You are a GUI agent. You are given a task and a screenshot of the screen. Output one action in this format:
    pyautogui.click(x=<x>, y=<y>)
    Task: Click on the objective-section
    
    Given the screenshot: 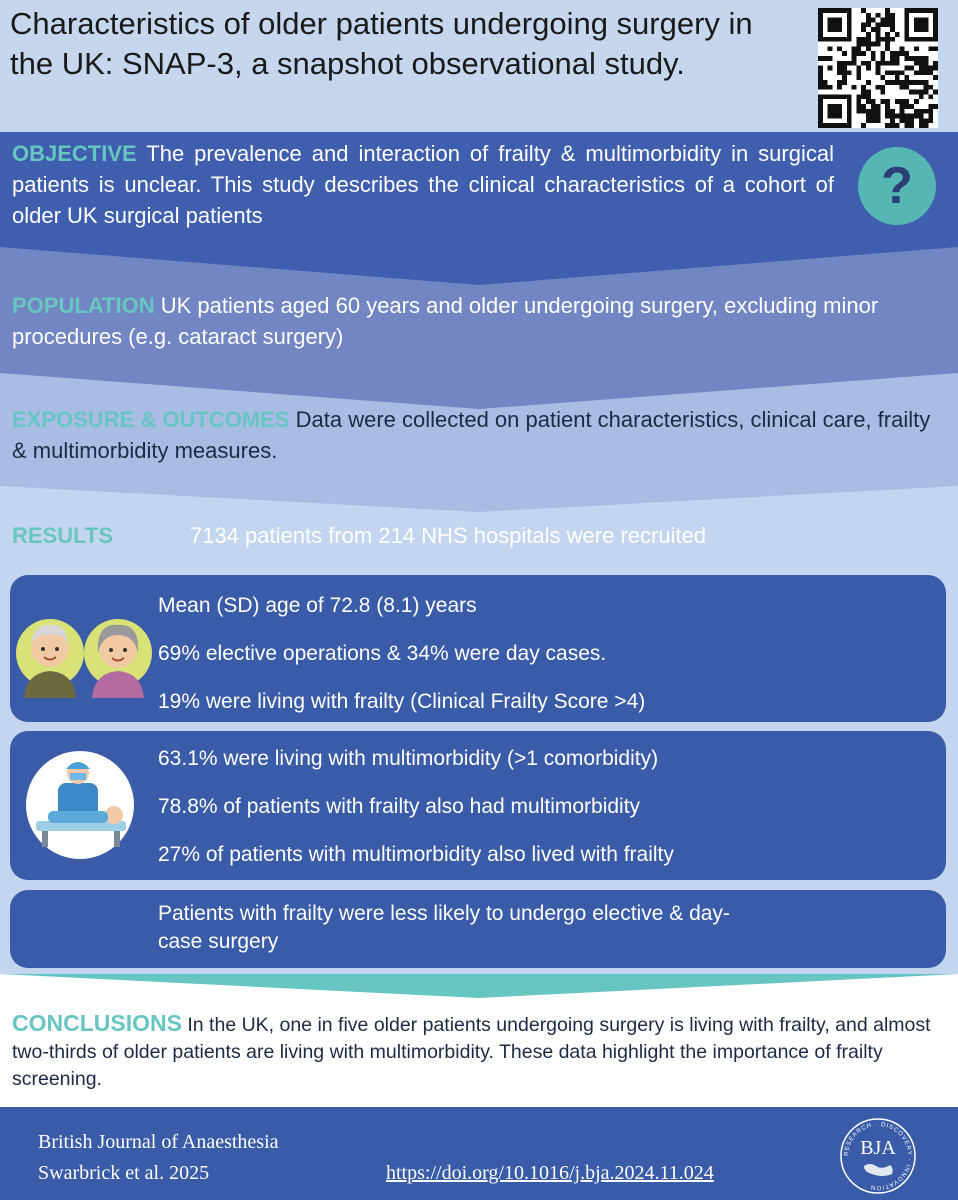 What is the action you would take?
    pyautogui.click(x=479, y=189)
    